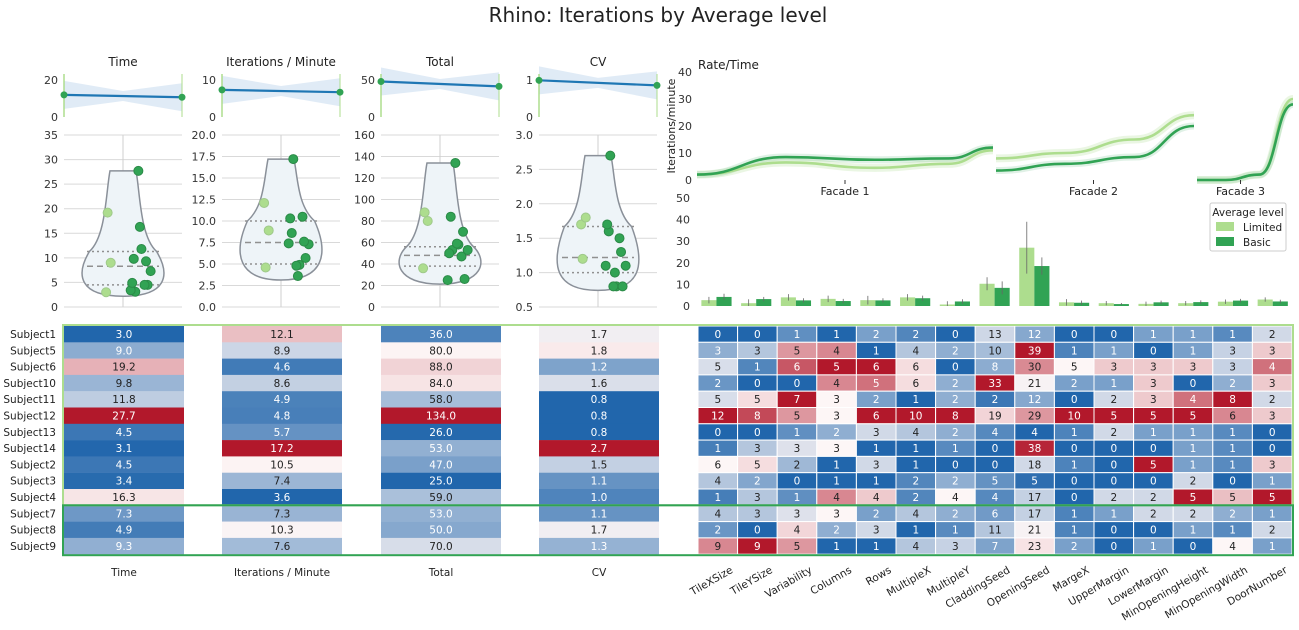 The width and height of the screenshot is (1299, 630). What do you see at coordinates (525, 135) in the screenshot?
I see `violin-tick-label: 3.0` at bounding box center [525, 135].